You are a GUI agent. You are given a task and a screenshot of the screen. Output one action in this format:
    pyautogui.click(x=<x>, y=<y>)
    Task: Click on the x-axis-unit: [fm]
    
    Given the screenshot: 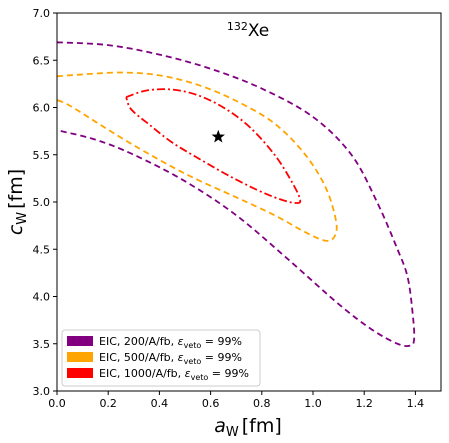 What is the action you would take?
    pyautogui.click(x=262, y=426)
    